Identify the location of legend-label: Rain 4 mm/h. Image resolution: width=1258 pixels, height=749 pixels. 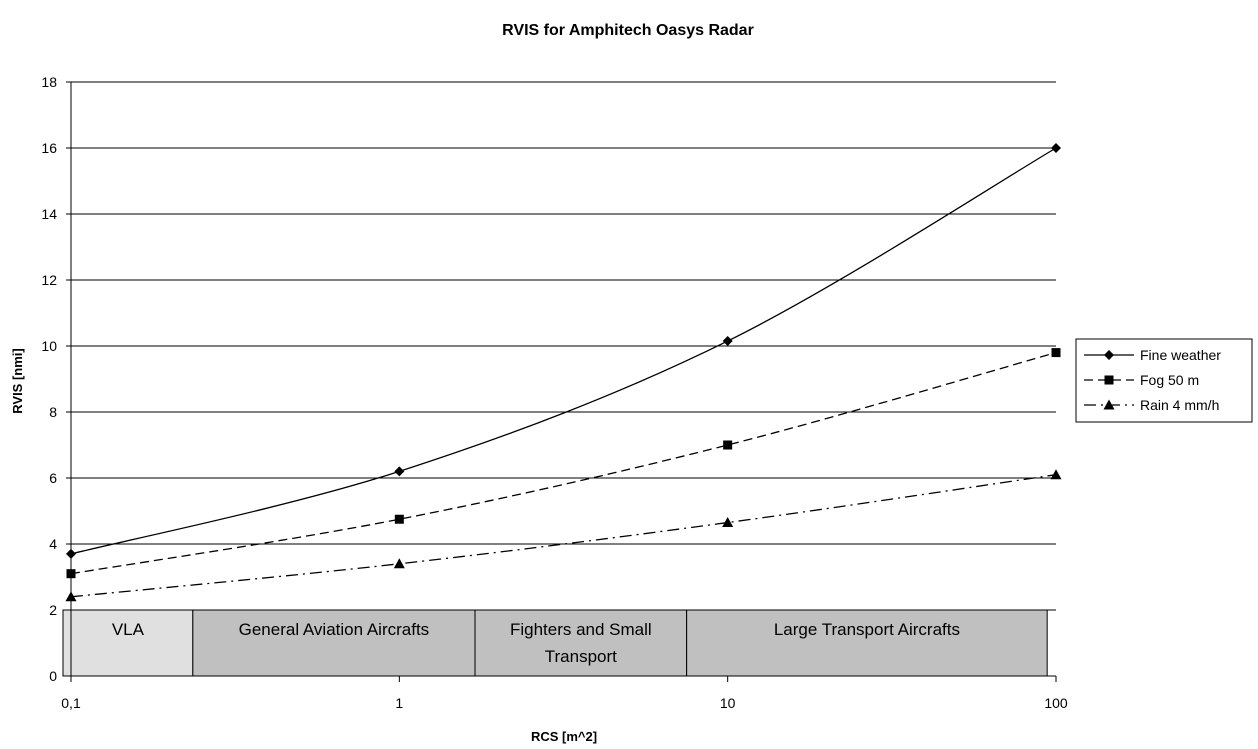
(1179, 405).